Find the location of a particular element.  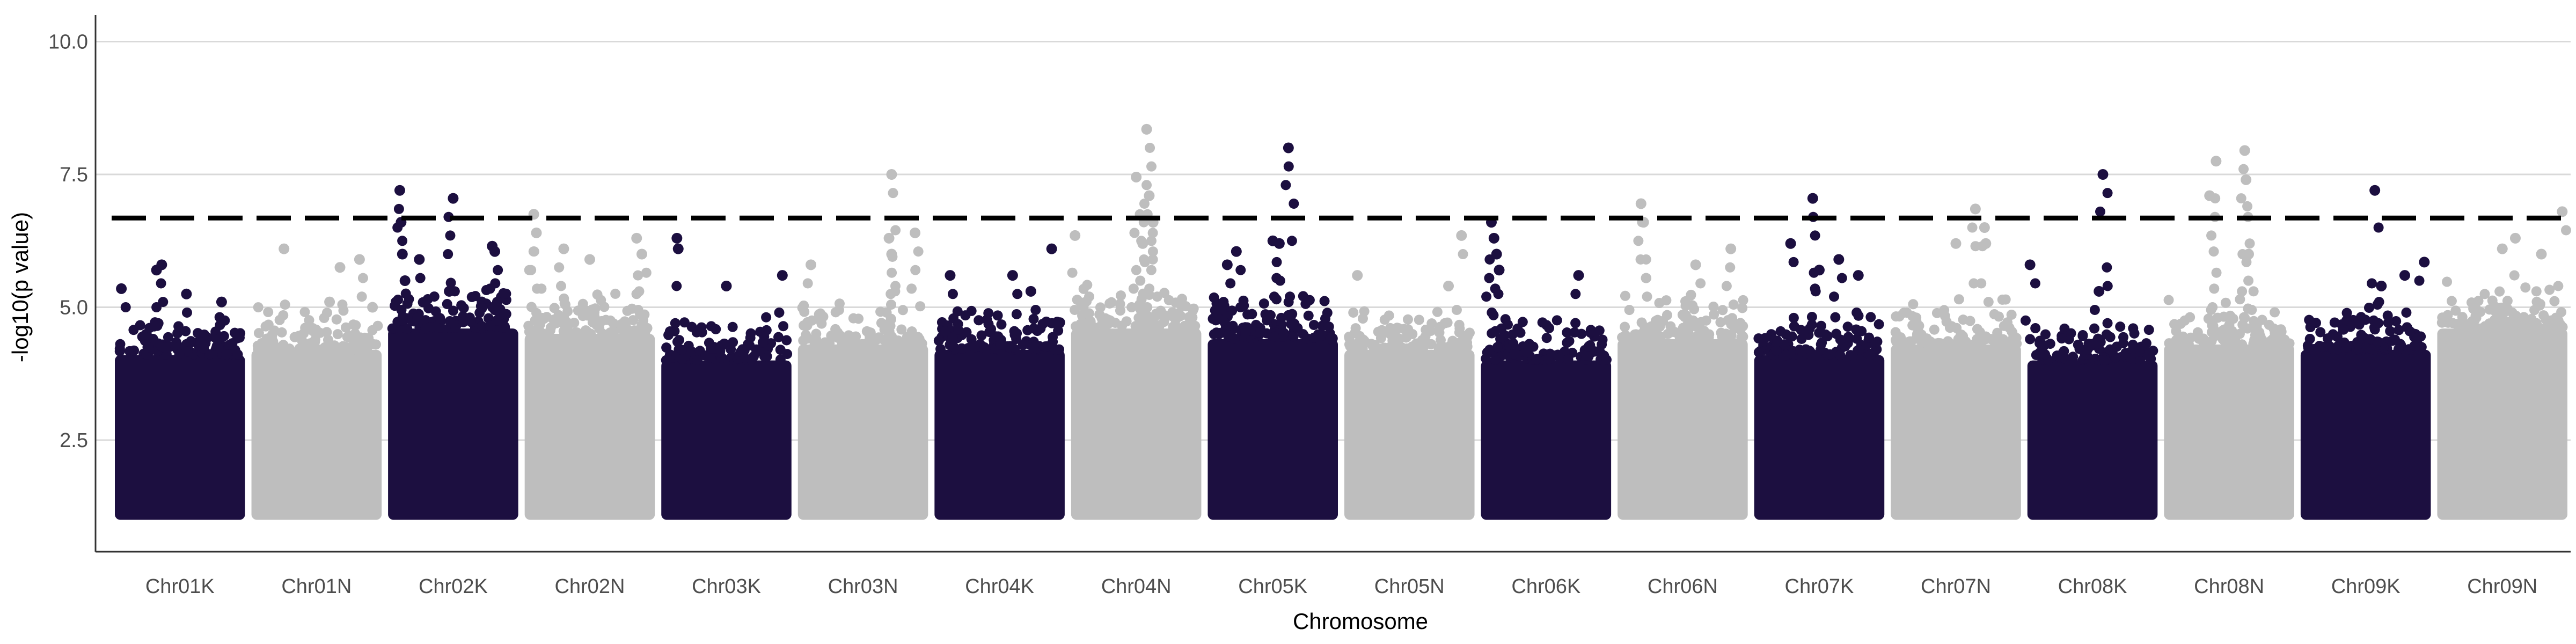

chromosome-block-chr04k is located at coordinates (999, 381).